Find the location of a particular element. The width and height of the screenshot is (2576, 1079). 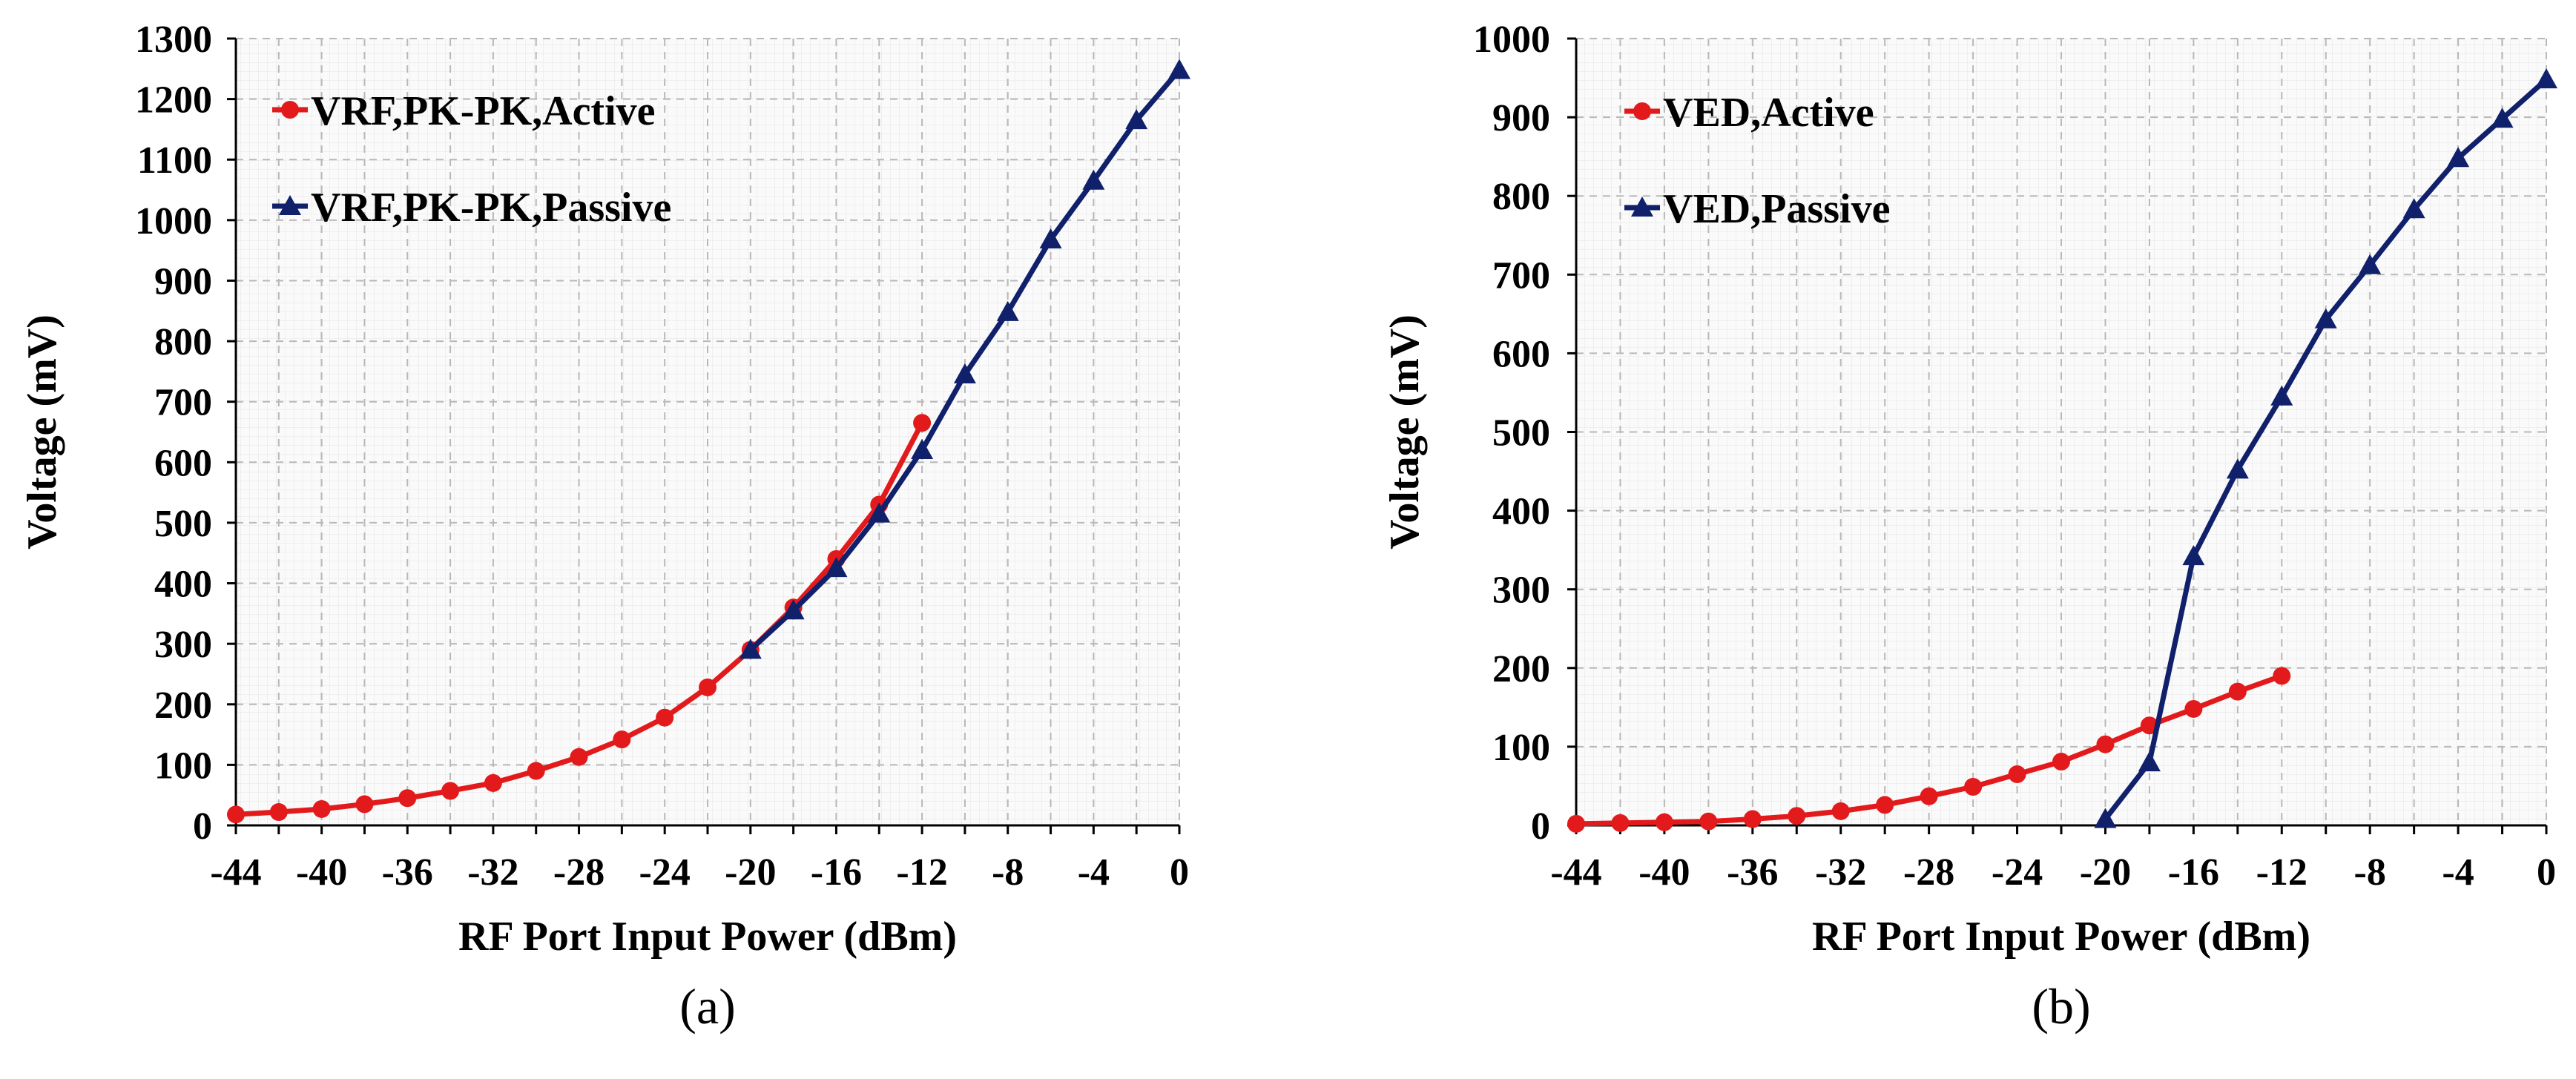

legend-label: VED,Passive is located at coordinates (1777, 209).